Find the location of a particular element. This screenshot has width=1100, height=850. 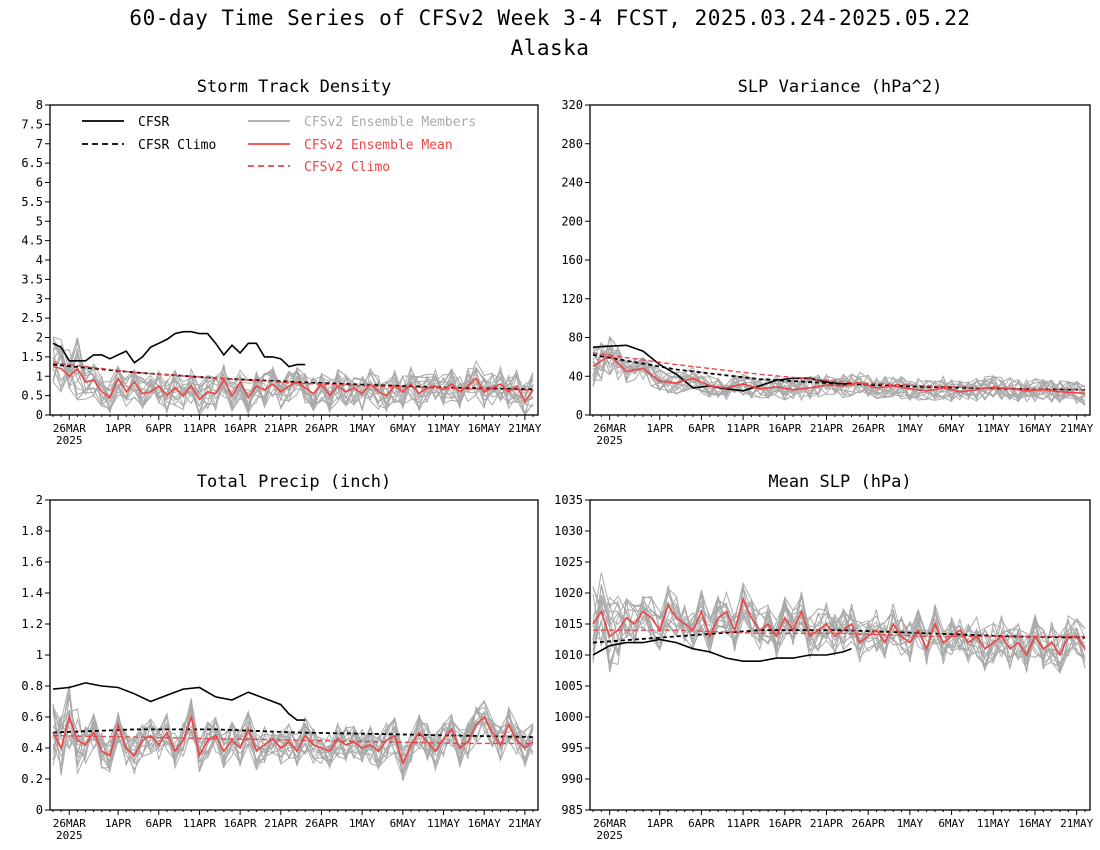

y-tick-label: 1015 is located at coordinates (568, 624).